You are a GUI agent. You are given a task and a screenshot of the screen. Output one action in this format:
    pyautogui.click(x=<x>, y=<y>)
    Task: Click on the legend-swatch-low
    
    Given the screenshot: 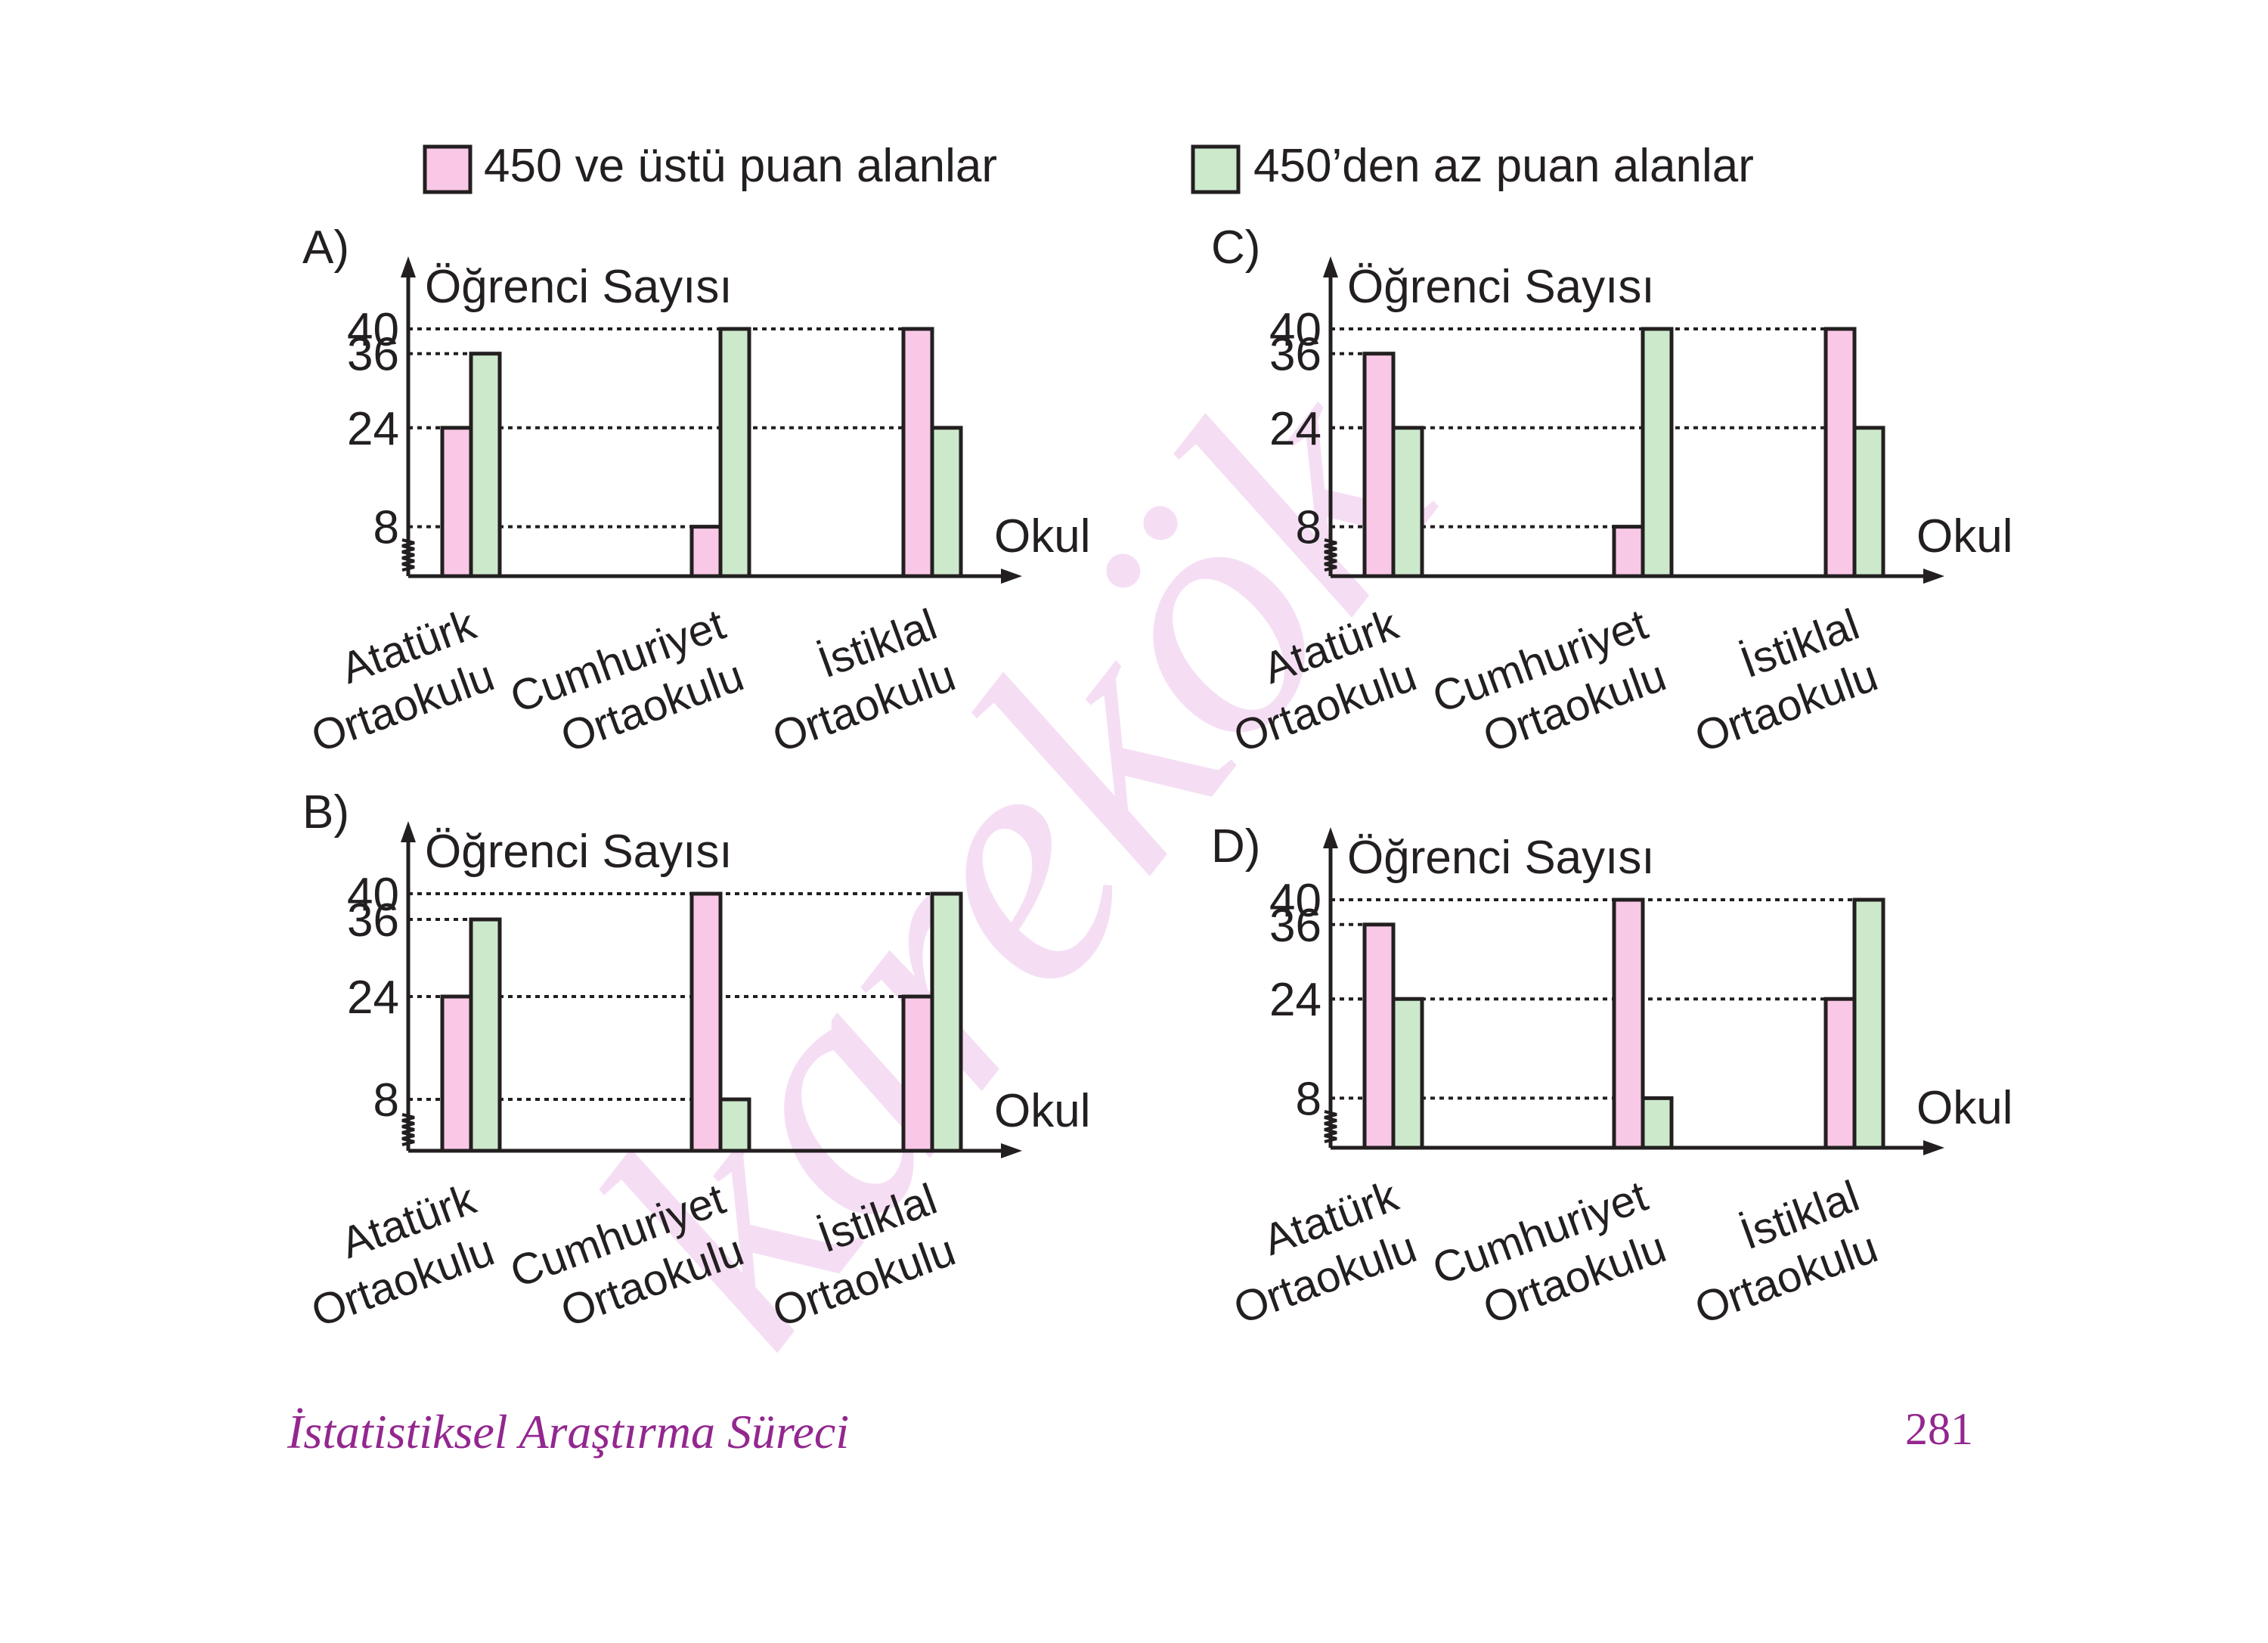 What is the action you would take?
    pyautogui.click(x=1216, y=169)
    